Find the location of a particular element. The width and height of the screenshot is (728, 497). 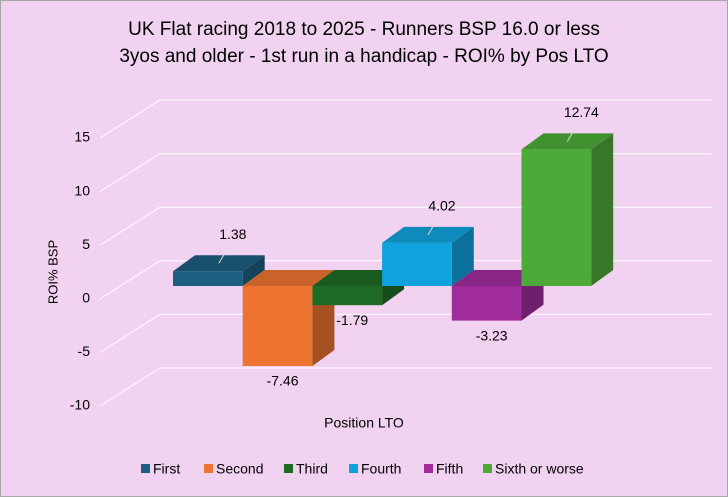

data-label: 12.74 is located at coordinates (581, 112).